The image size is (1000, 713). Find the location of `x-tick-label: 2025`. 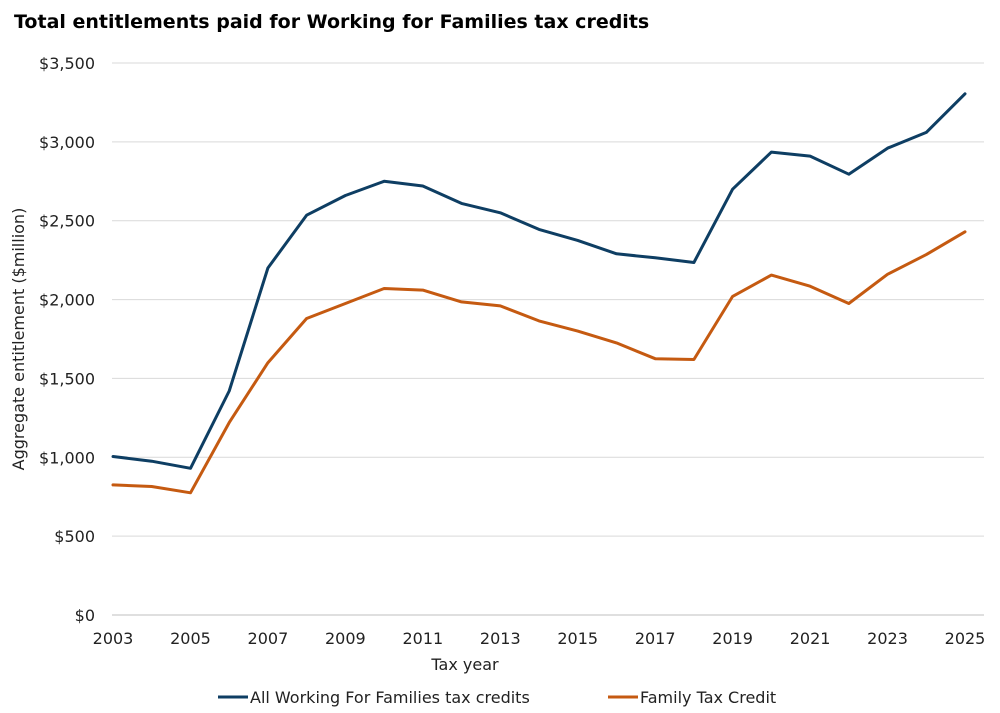

x-tick-label: 2025 is located at coordinates (965, 638).